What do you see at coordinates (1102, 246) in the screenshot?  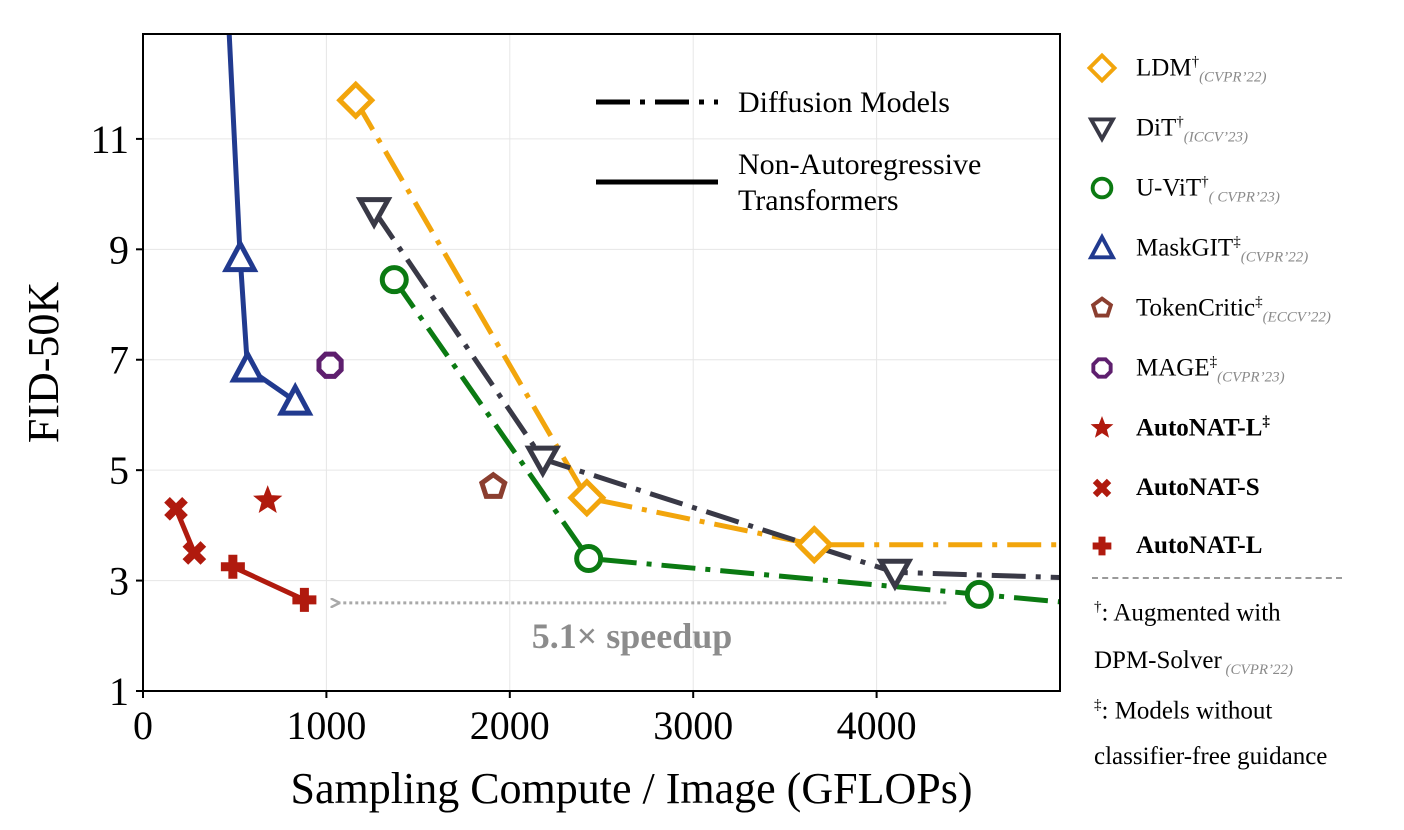 I see `triangle-up-icon` at bounding box center [1102, 246].